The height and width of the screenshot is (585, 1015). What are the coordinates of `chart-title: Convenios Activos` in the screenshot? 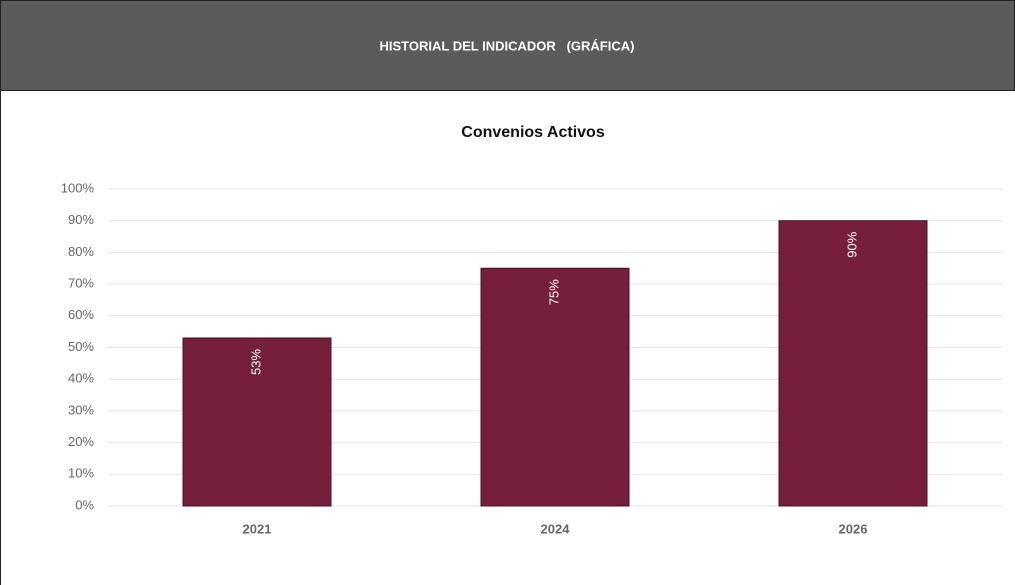 It's located at (533, 132).